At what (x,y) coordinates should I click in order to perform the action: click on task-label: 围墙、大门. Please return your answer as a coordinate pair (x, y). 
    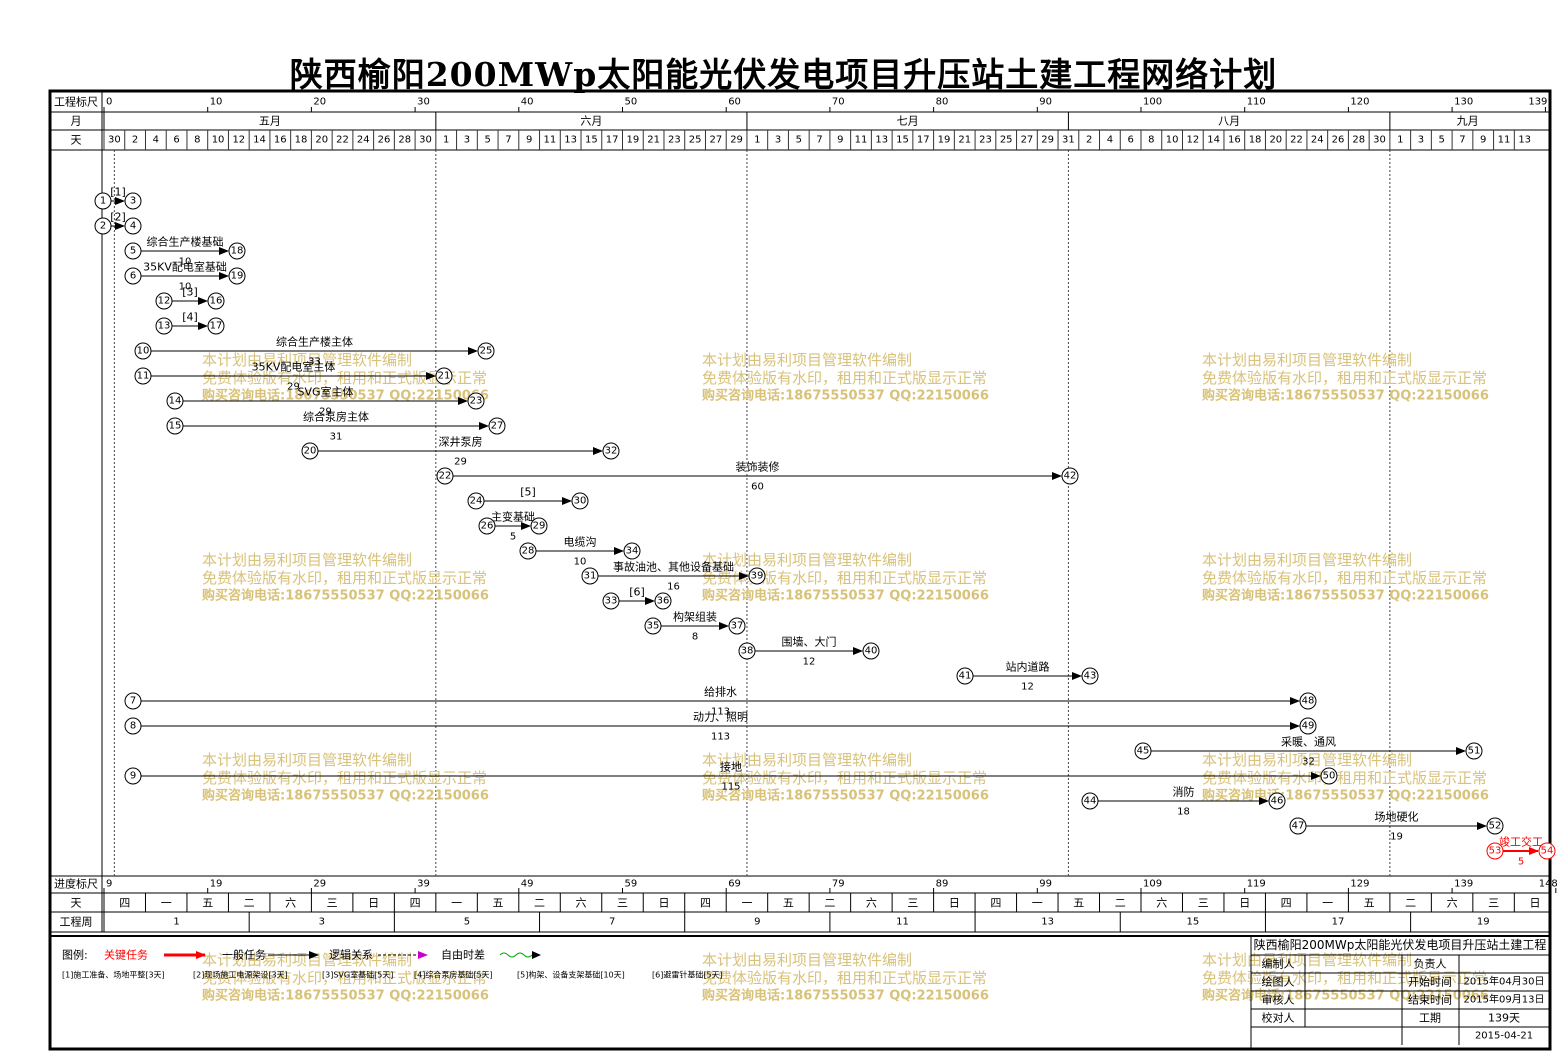
    Looking at the image, I should click on (809, 642).